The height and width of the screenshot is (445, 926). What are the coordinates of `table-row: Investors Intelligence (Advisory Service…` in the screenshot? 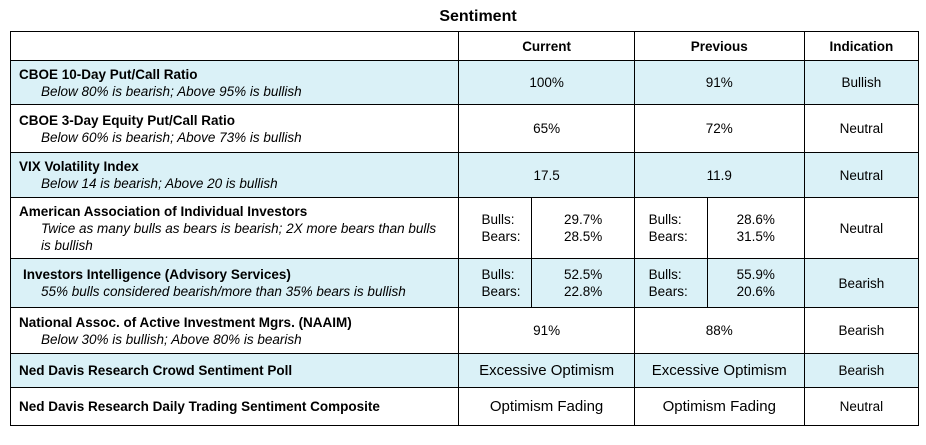 It's located at (464, 283).